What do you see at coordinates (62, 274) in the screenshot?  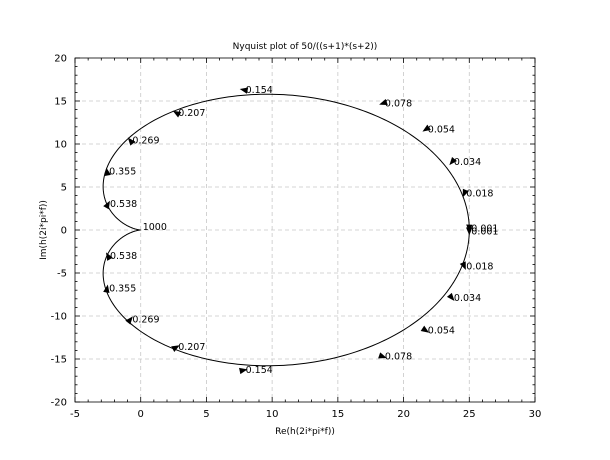 I see `y-tick-label: -5` at bounding box center [62, 274].